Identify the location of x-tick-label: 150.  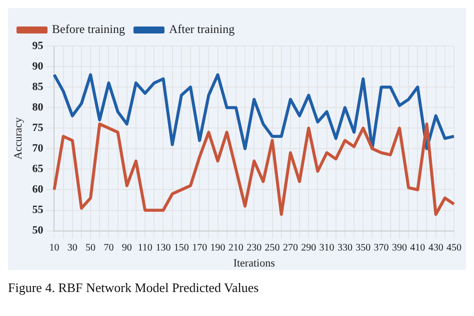
(181, 248).